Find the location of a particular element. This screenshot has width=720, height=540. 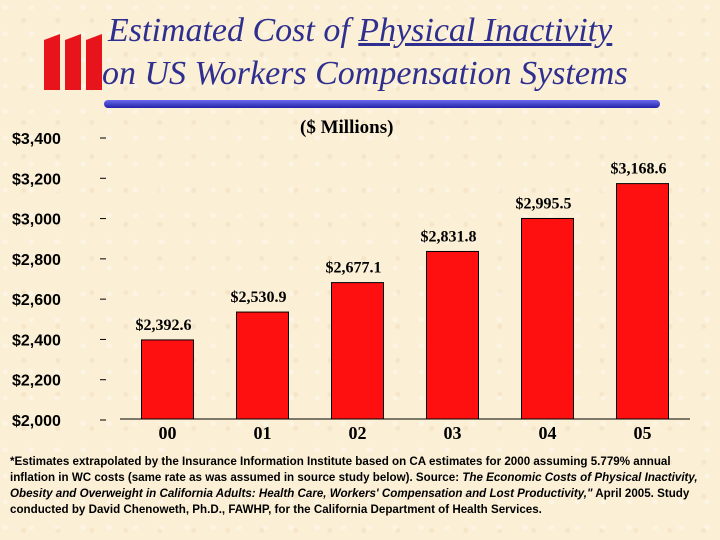

x-tick-label: 05 is located at coordinates (643, 433).